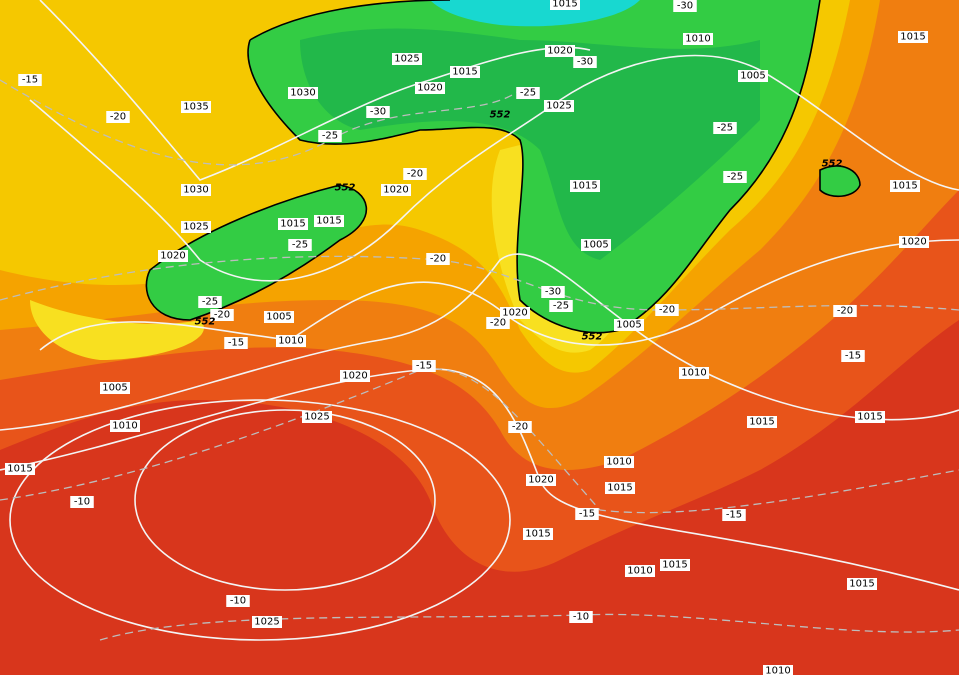 The height and width of the screenshot is (675, 959). I want to click on contour-label: 1035, so click(195, 107).